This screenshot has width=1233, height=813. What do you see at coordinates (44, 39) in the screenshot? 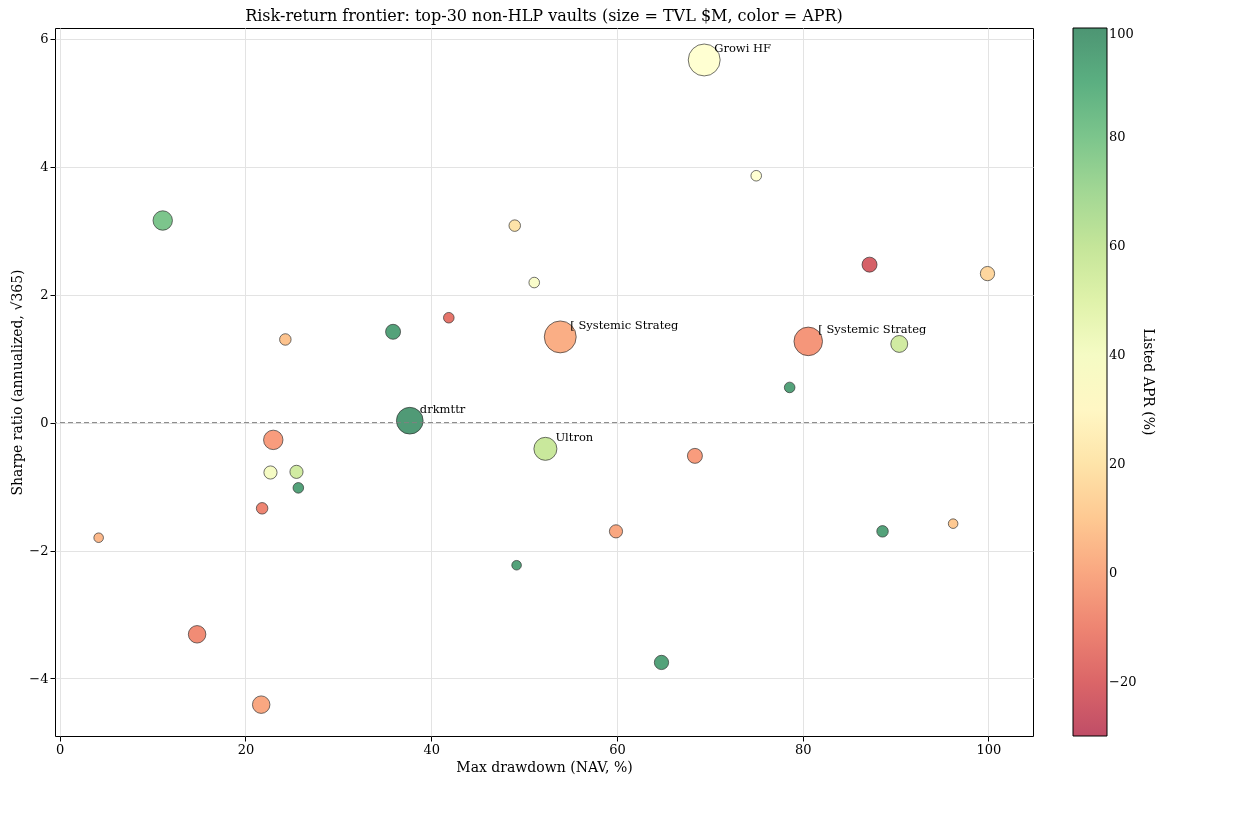
I see `y-tick-label: 6` at bounding box center [44, 39].